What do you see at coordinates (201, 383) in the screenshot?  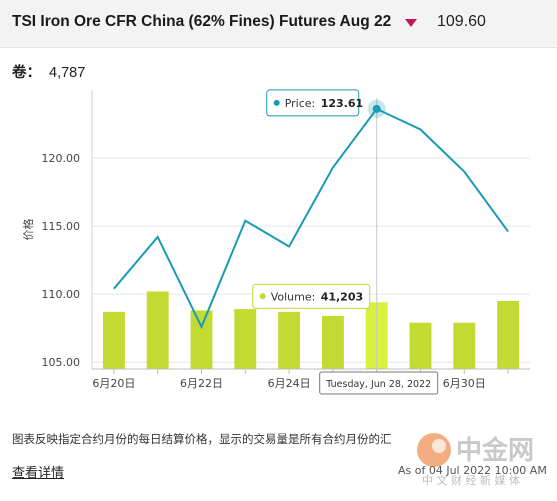 I see `x-tick-label: 6月22日` at bounding box center [201, 383].